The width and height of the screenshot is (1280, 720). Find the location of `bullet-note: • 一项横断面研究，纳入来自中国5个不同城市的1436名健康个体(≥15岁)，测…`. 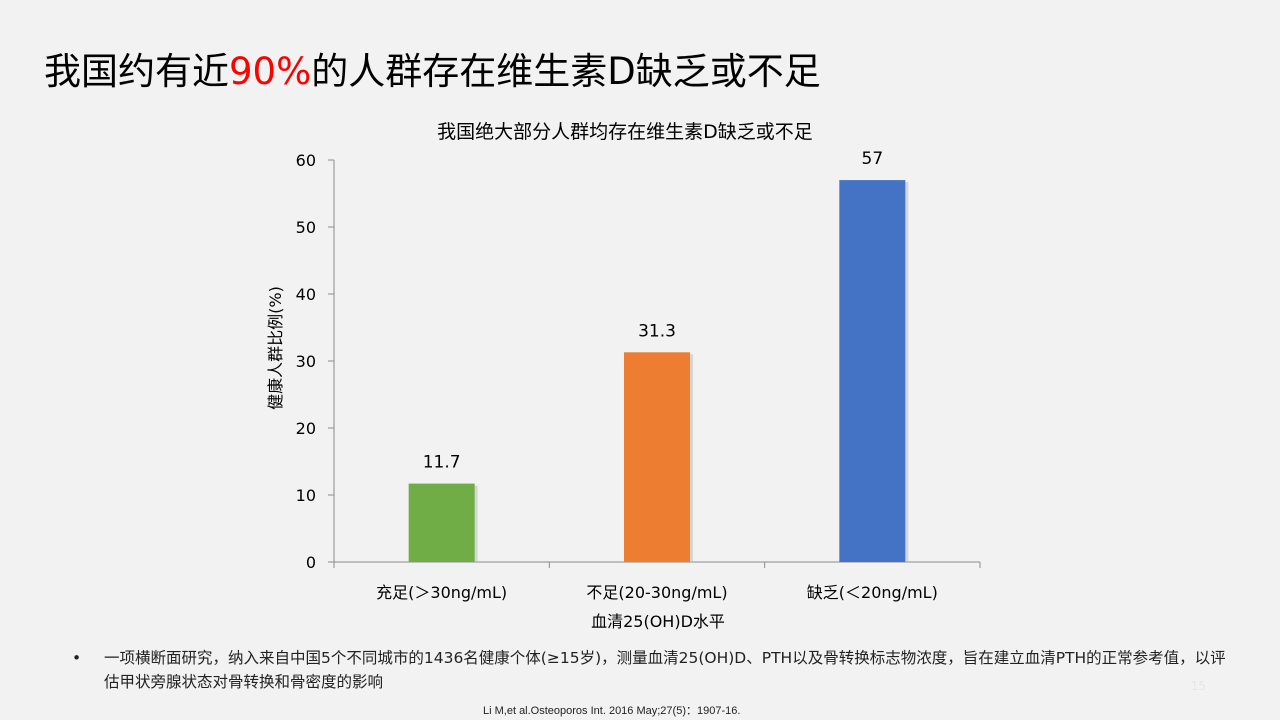

bullet-note: • 一项横断面研究，纳入来自中国5个不同城市的1436名健康个体(≥15岁)，测… is located at coordinates (653, 670).